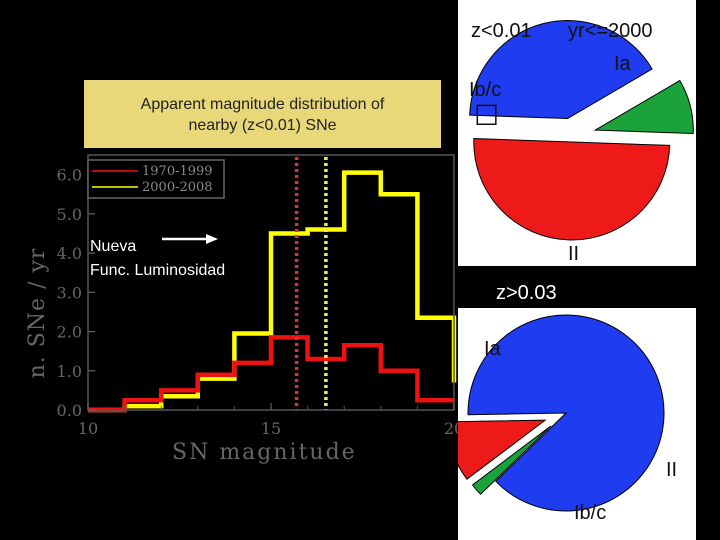 The height and width of the screenshot is (540, 720). I want to click on y-axis-title: n. SNe / yr, so click(37, 313).